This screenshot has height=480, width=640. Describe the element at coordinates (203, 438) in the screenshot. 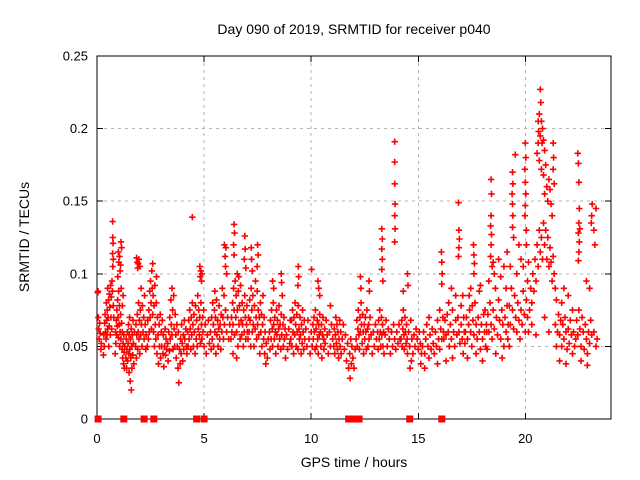

I see `x-tick-label: 5` at that location.